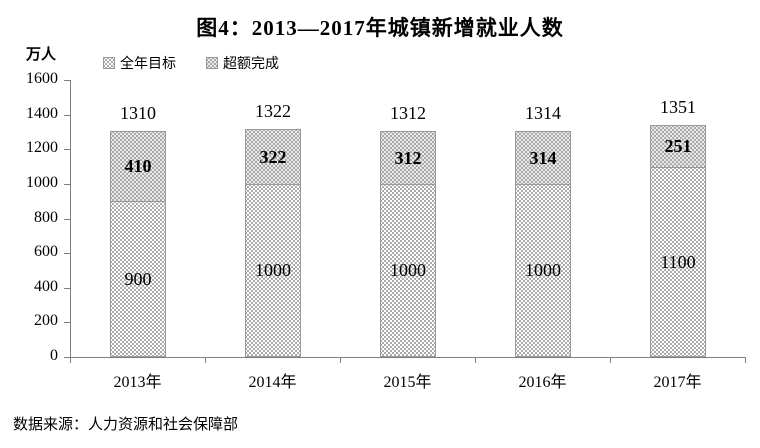 The width and height of the screenshot is (760, 448). I want to click on bar-total-label: 1314, so click(543, 113).